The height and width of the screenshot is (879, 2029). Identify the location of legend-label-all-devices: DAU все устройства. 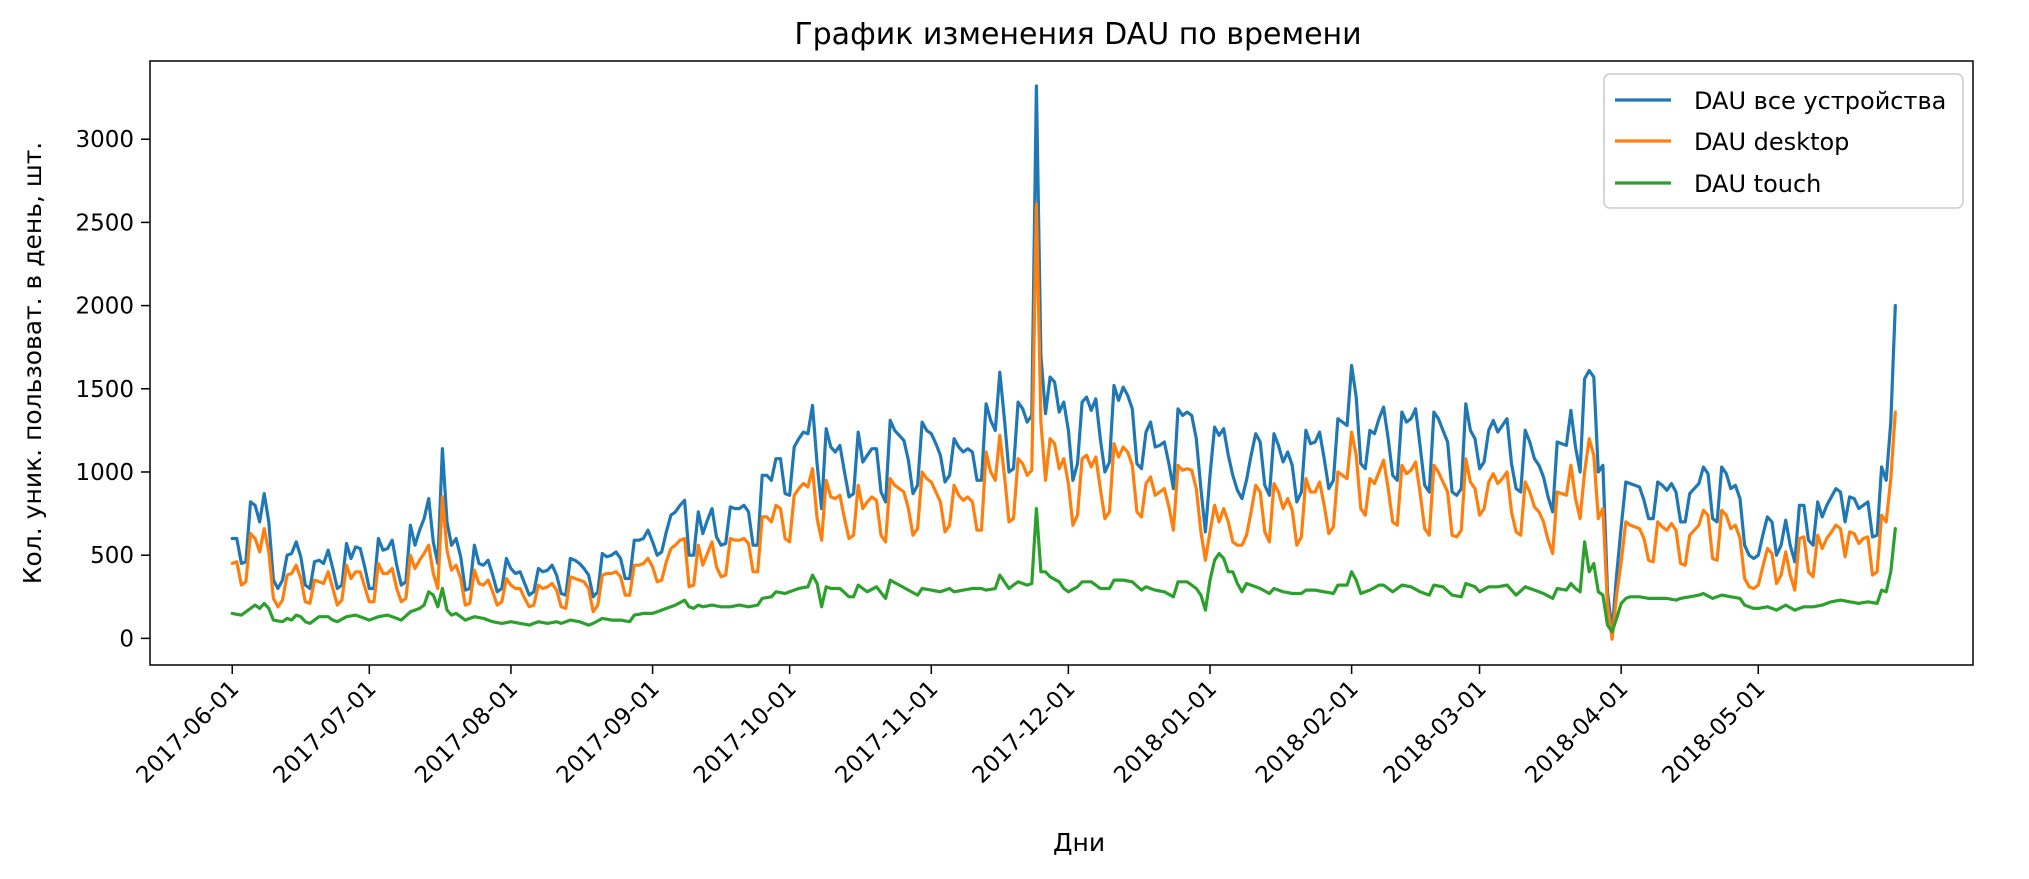
(1820, 101).